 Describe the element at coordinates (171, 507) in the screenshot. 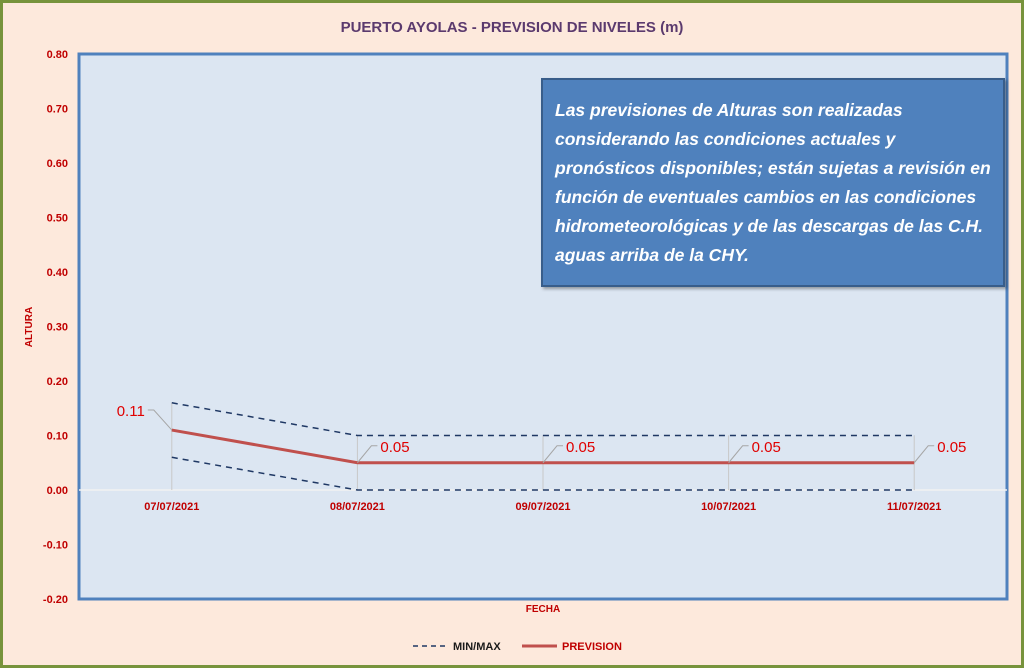

I see `x-tick-label: 07/07/2021` at that location.